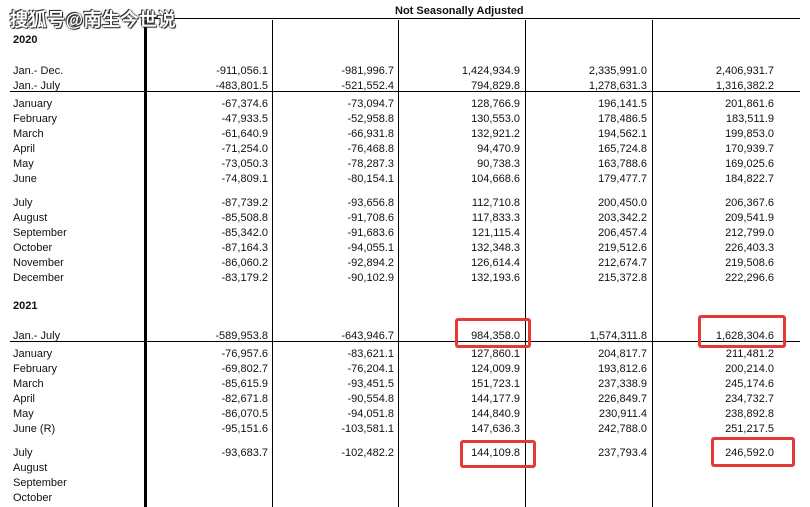 The height and width of the screenshot is (507, 810). What do you see at coordinates (495, 429) in the screenshot?
I see `value-cell: 147,636.3` at bounding box center [495, 429].